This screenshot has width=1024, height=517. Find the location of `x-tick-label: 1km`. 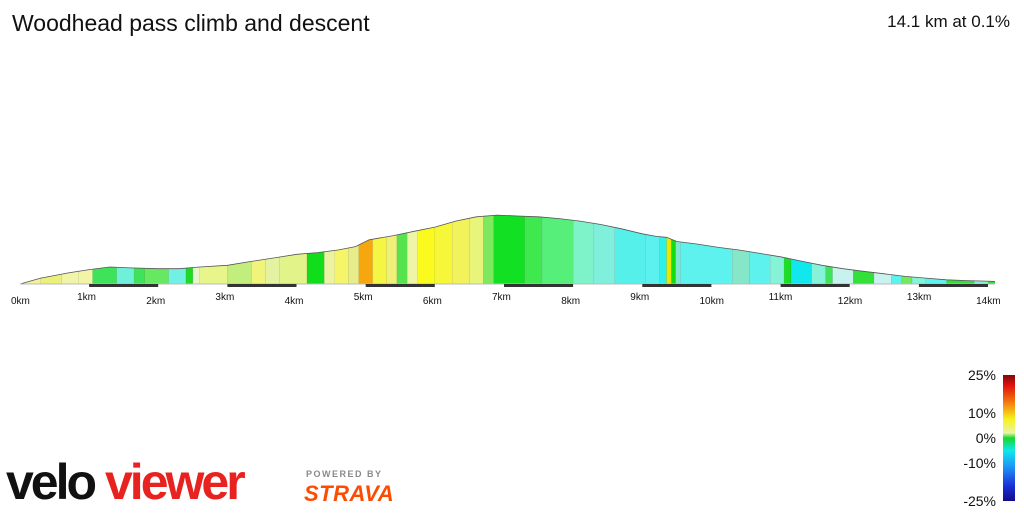

x-tick-label: 1km is located at coordinates (86, 297).